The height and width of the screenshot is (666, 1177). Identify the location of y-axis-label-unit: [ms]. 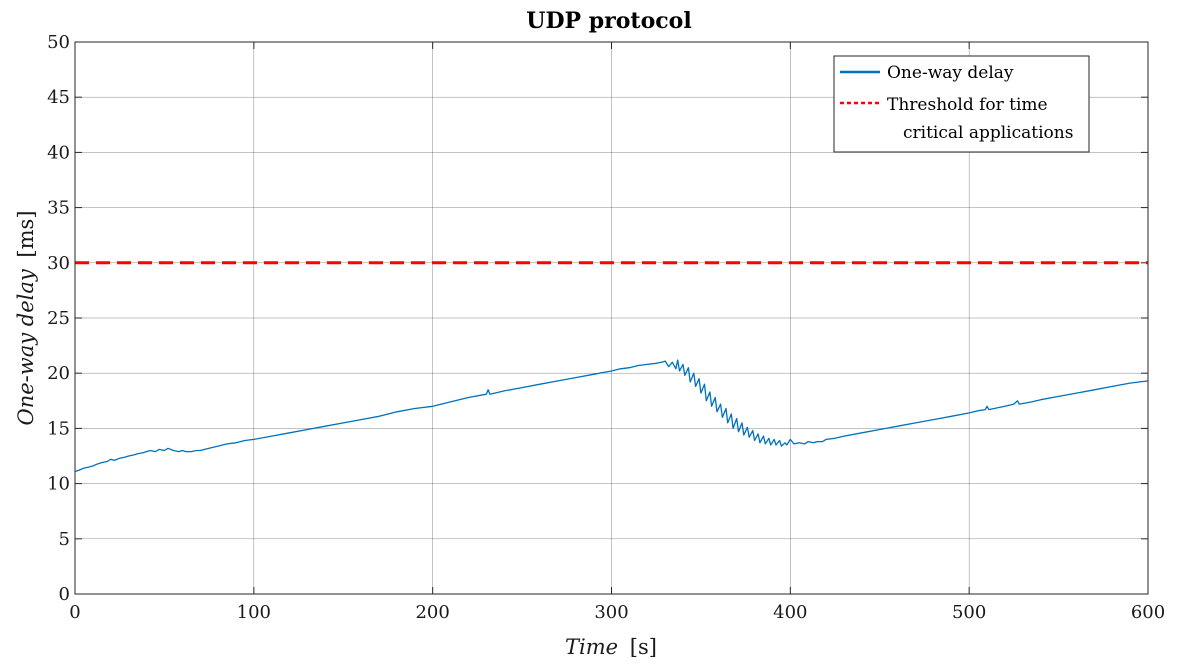
(26, 233).